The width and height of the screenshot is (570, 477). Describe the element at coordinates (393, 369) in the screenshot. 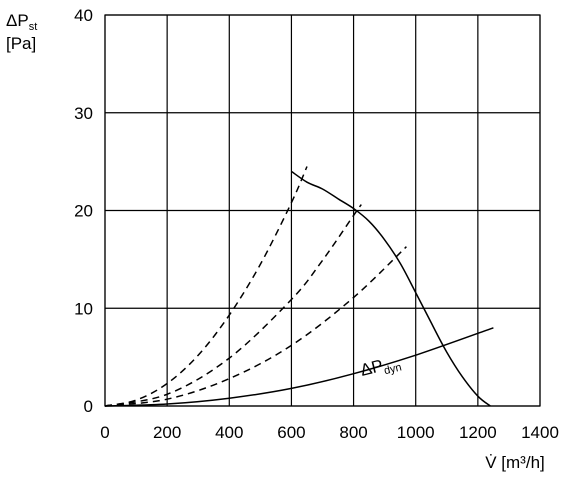

I see `dyn-label-subscript: dyn` at that location.